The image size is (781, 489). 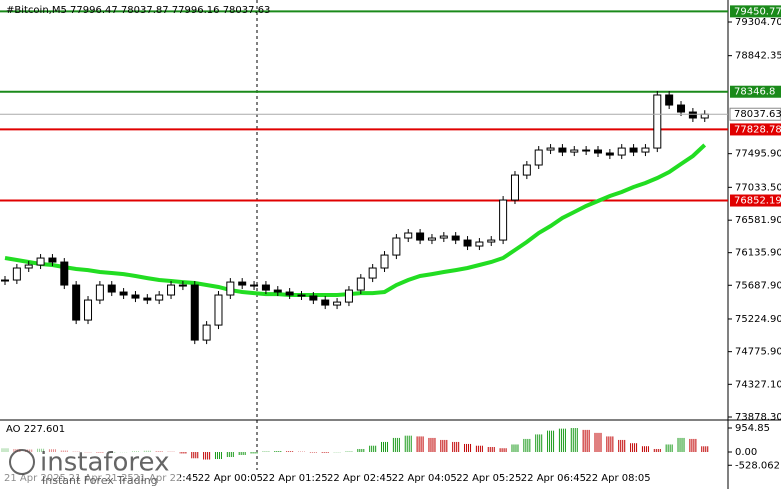 What do you see at coordinates (758, 253) in the screenshot?
I see `y-tick-label: 76135.90` at bounding box center [758, 253].